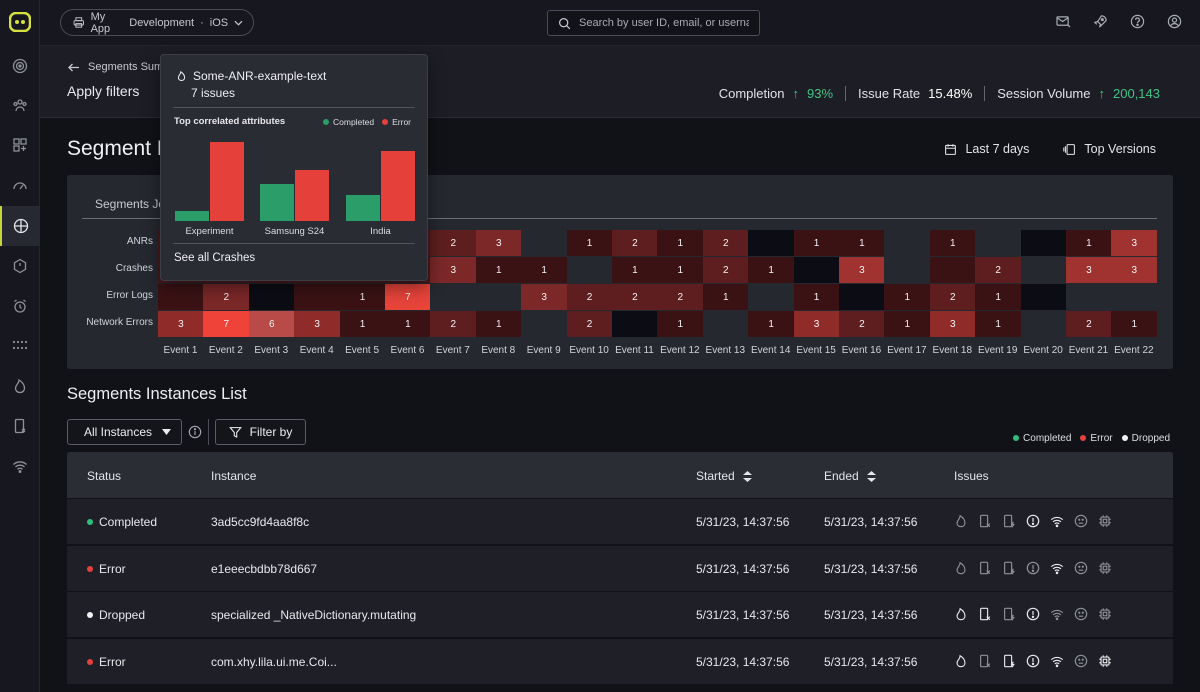 The image size is (1200, 692). Describe the element at coordinates (408, 297) in the screenshot. I see `heatmap-cell: 7` at that location.